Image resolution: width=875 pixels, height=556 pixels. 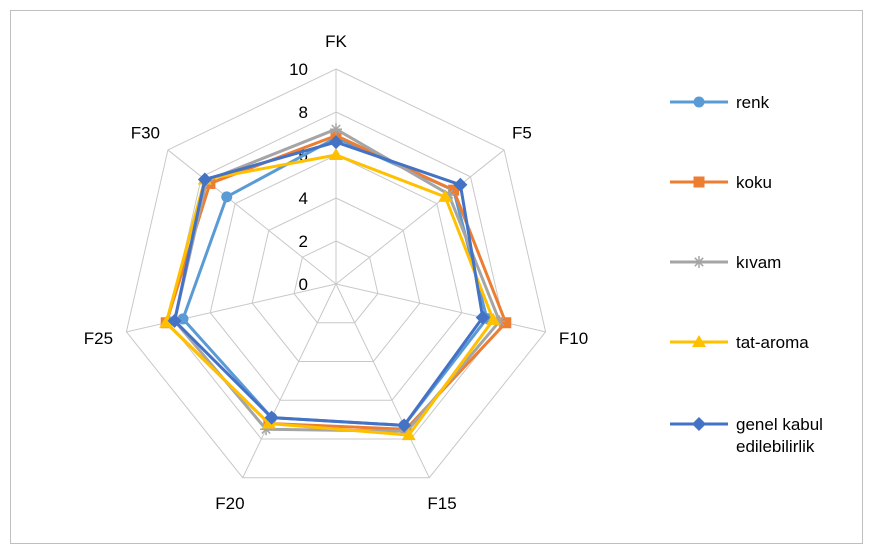 What do you see at coordinates (303, 198) in the screenshot?
I see `radial-tick-label: 4` at bounding box center [303, 198].